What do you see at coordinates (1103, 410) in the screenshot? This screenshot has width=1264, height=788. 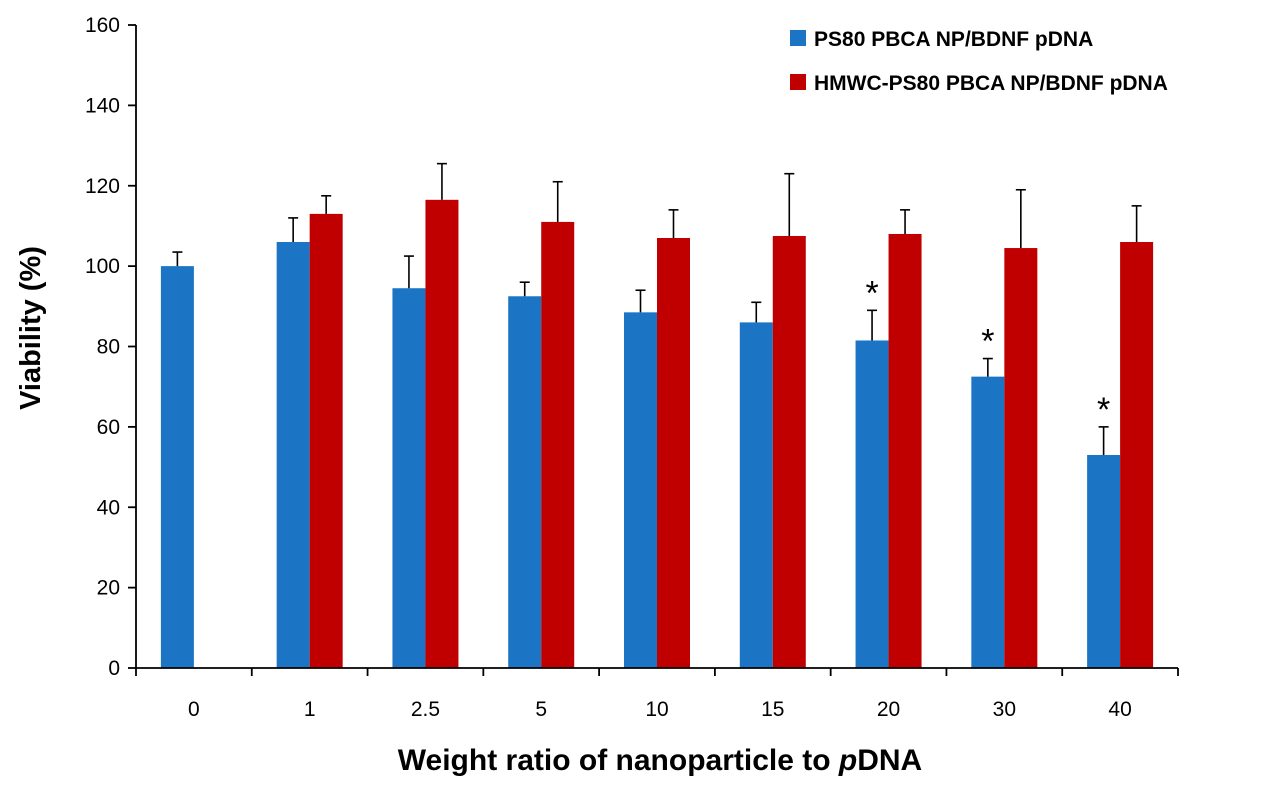 I see `significance-marker-40: *` at bounding box center [1103, 410].